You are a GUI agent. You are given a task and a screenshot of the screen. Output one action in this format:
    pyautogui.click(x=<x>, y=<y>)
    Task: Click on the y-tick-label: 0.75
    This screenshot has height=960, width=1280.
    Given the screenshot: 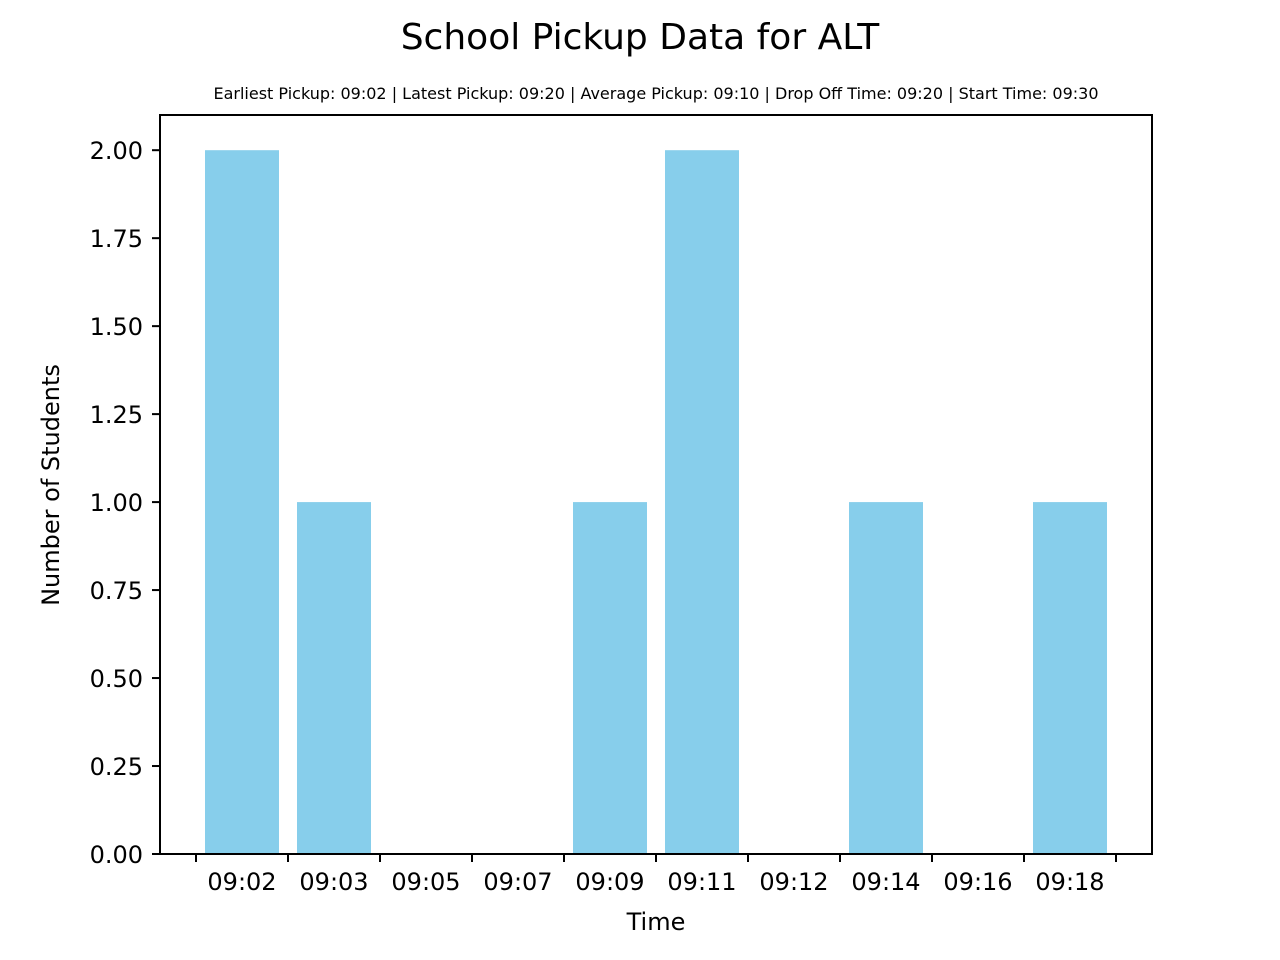 What is the action you would take?
    pyautogui.click(x=116, y=591)
    